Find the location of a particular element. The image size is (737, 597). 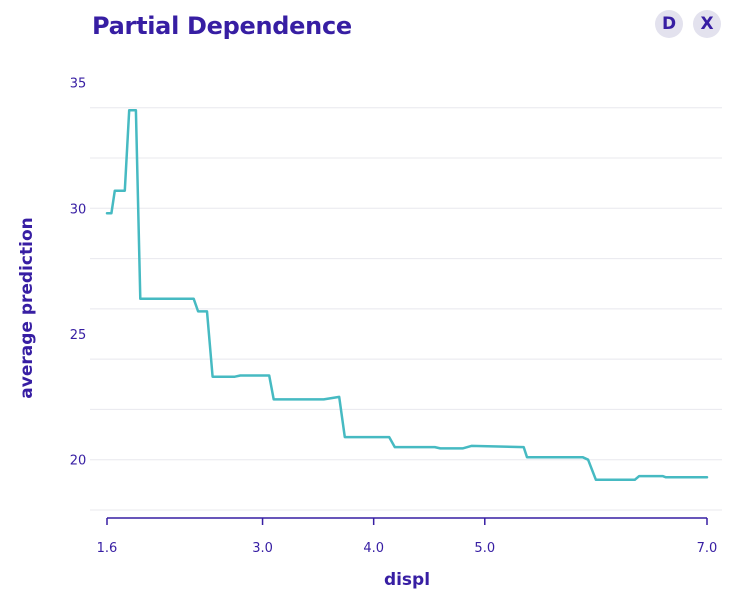

y-tick-label: 35 is located at coordinates (78, 84).